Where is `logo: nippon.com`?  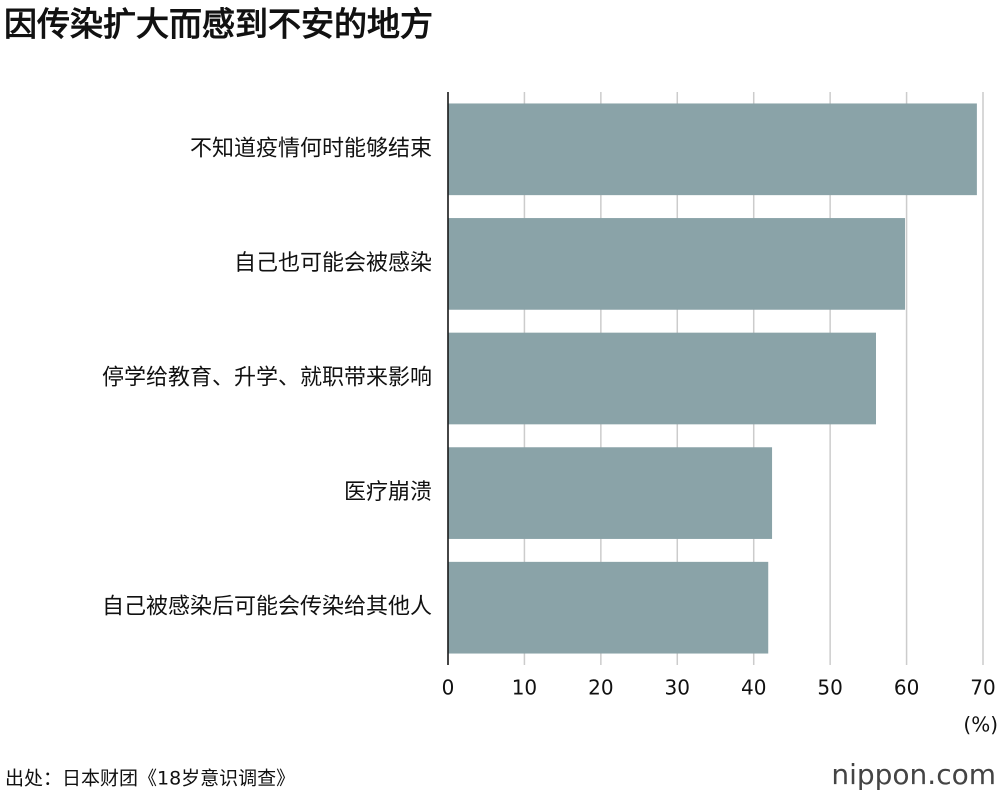
logo: nippon.com is located at coordinates (913, 774).